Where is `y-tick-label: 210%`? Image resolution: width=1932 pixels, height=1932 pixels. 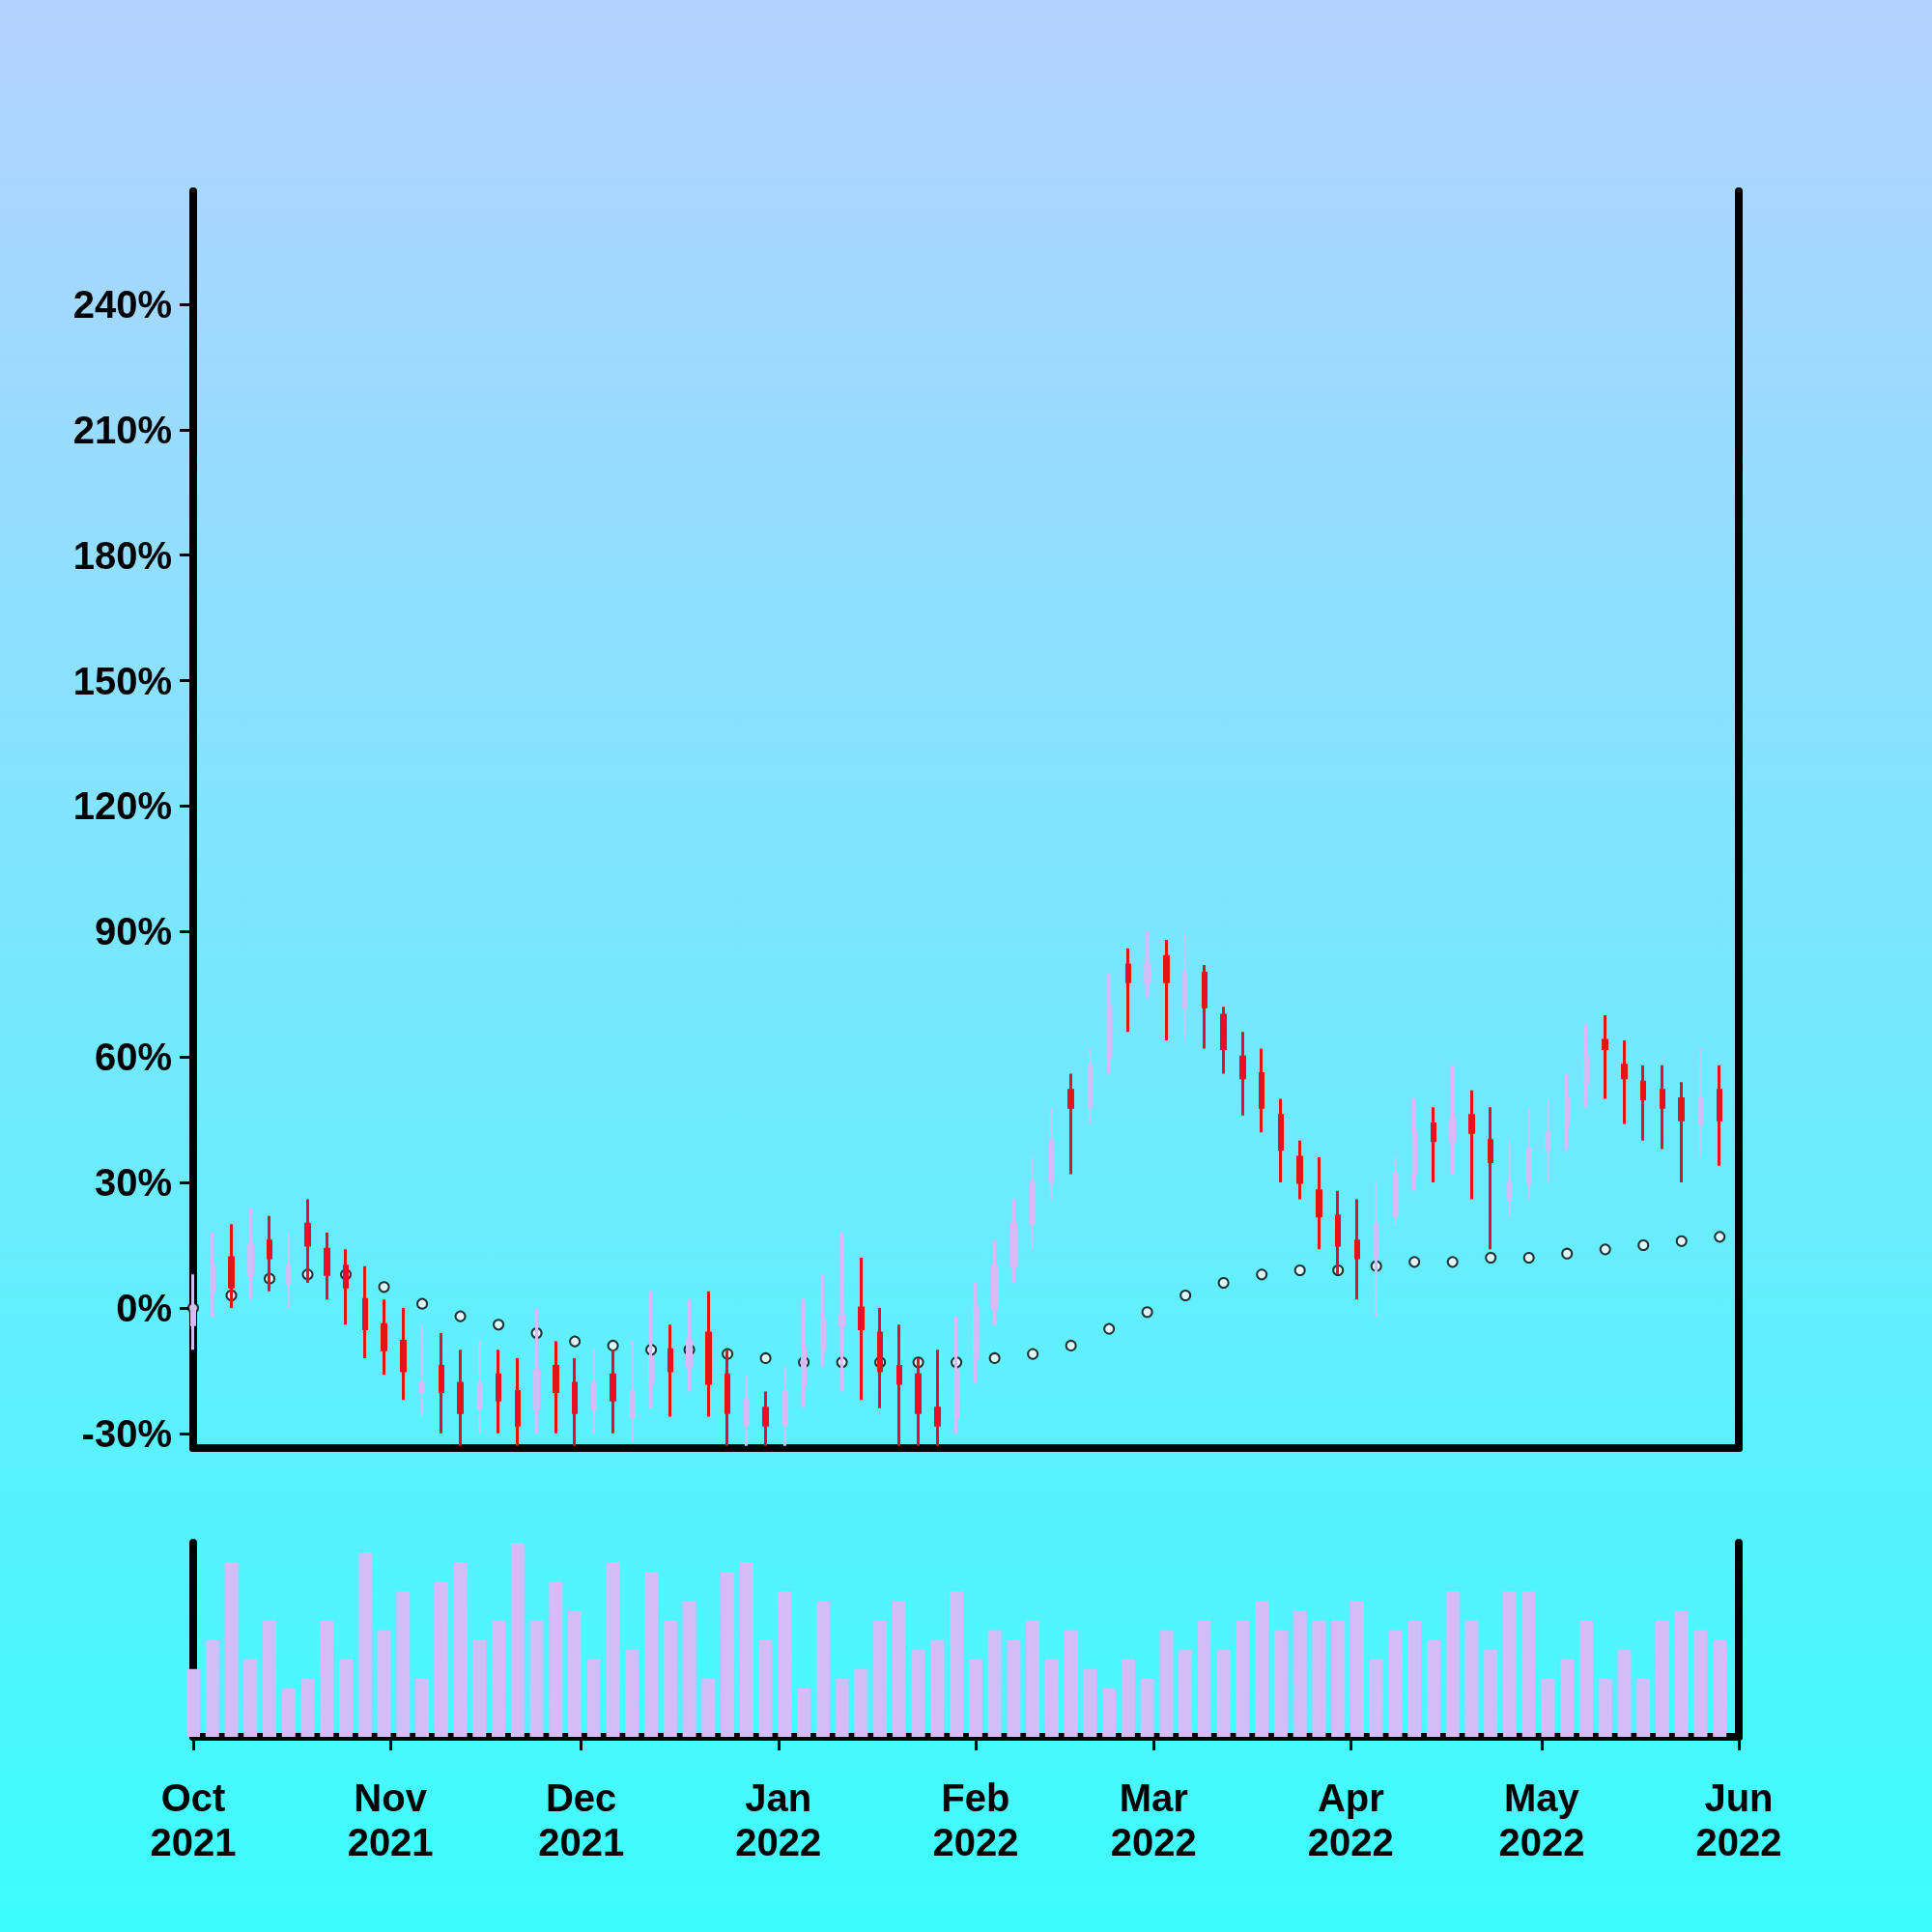
y-tick-label: 210% is located at coordinates (122, 429).